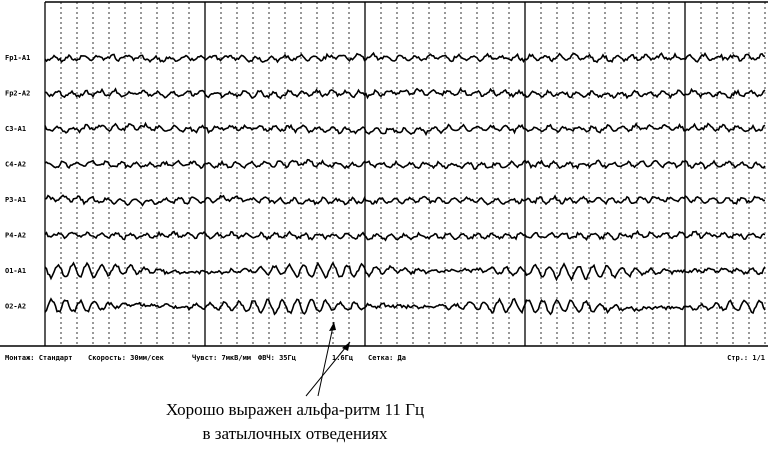 Image resolution: width=768 pixels, height=449 pixels. Describe the element at coordinates (746, 358) in the screenshot. I see `page-number: Стр.: 1/1` at that location.